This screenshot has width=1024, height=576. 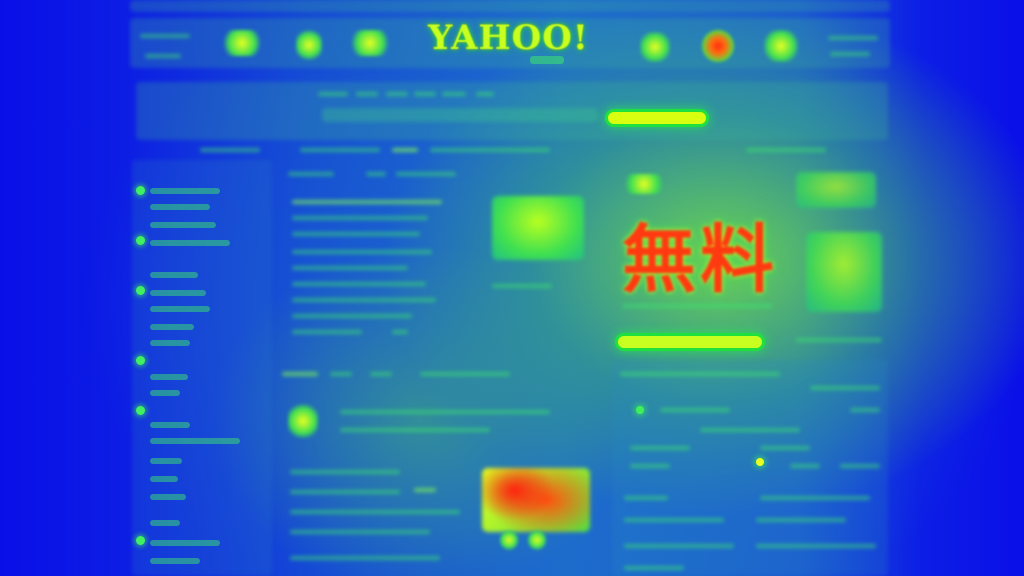 What do you see at coordinates (538, 228) in the screenshot?
I see `news-photo` at bounding box center [538, 228].